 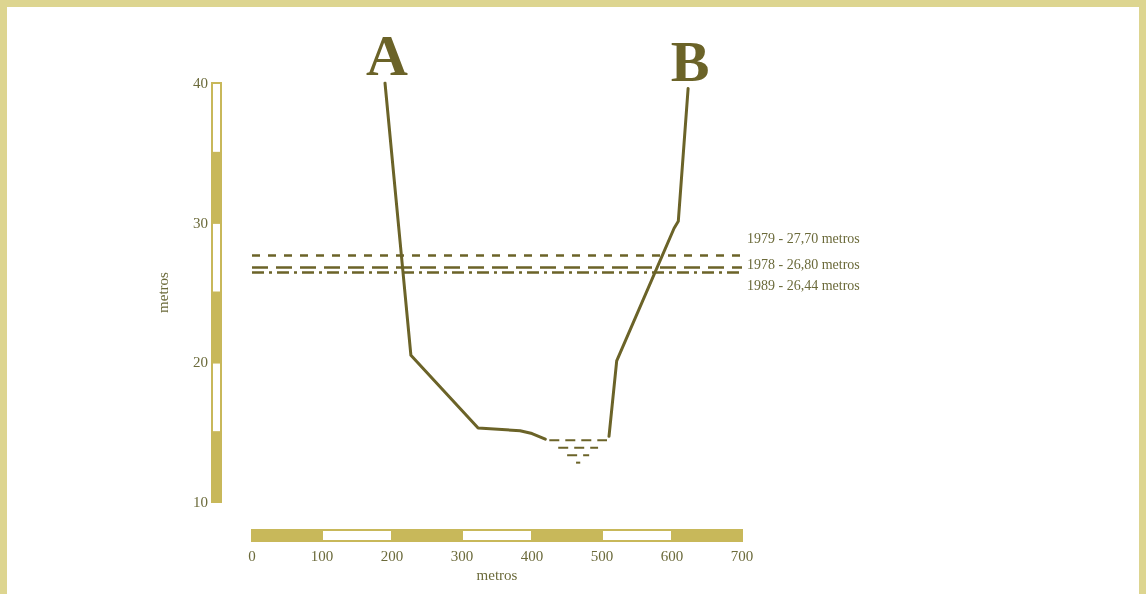 I want to click on x-tick-label: 200, so click(x=392, y=555).